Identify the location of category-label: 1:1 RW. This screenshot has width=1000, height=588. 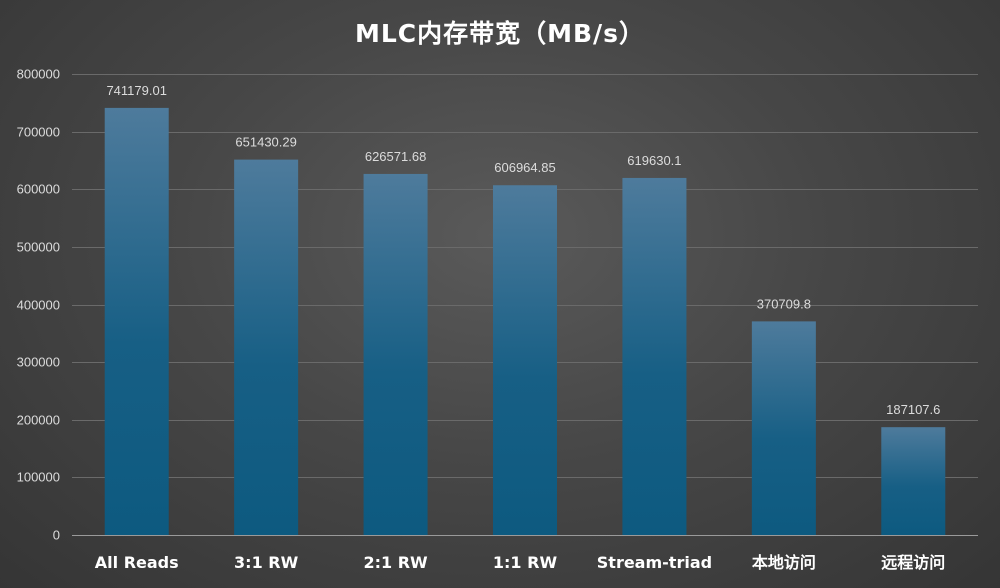
(525, 562).